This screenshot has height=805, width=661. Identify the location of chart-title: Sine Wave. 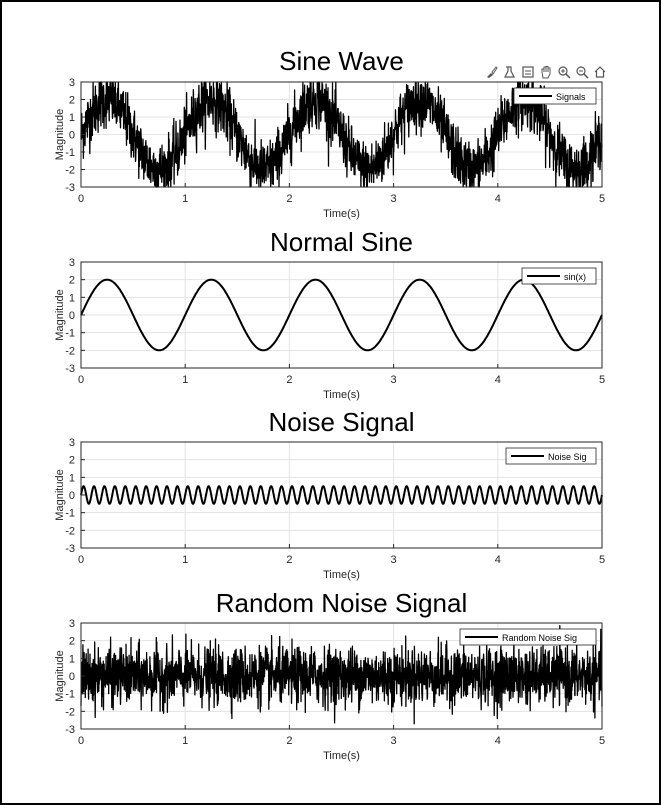
(341, 61).